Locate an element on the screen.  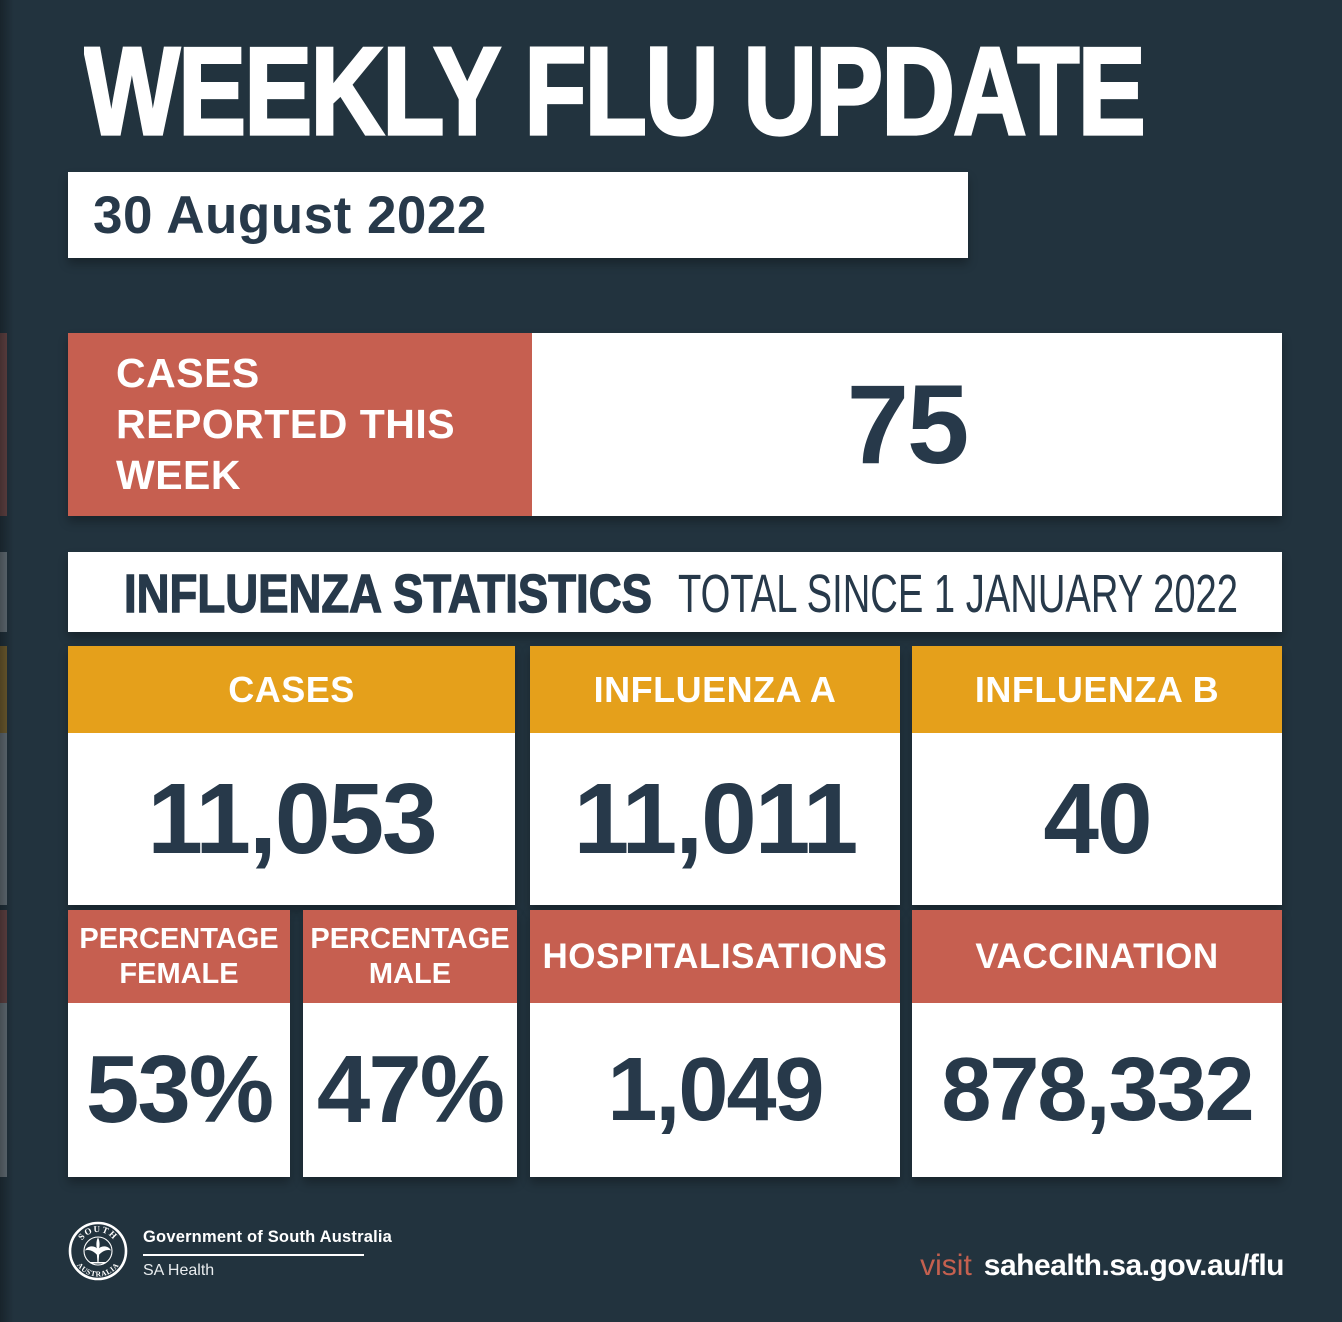
stat-card-cases-header: CASES is located at coordinates (291, 689).